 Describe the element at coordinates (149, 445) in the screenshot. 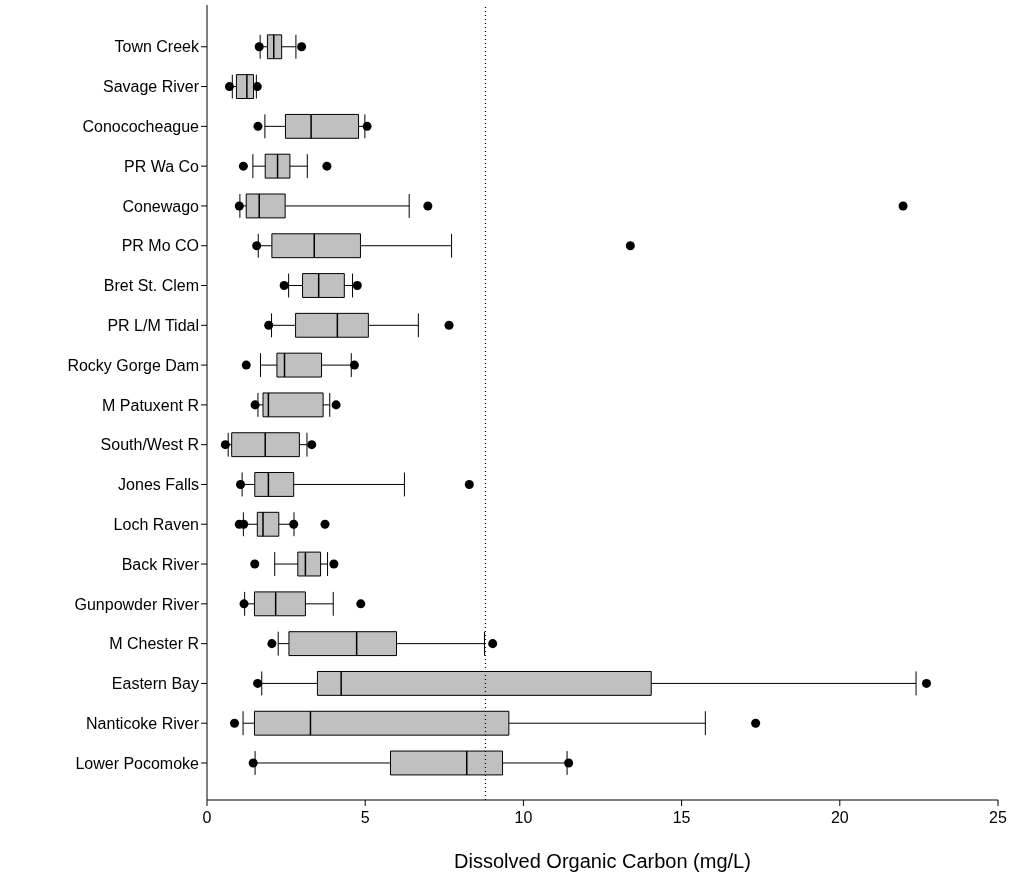

I see `y-tick-label: South/West R` at that location.